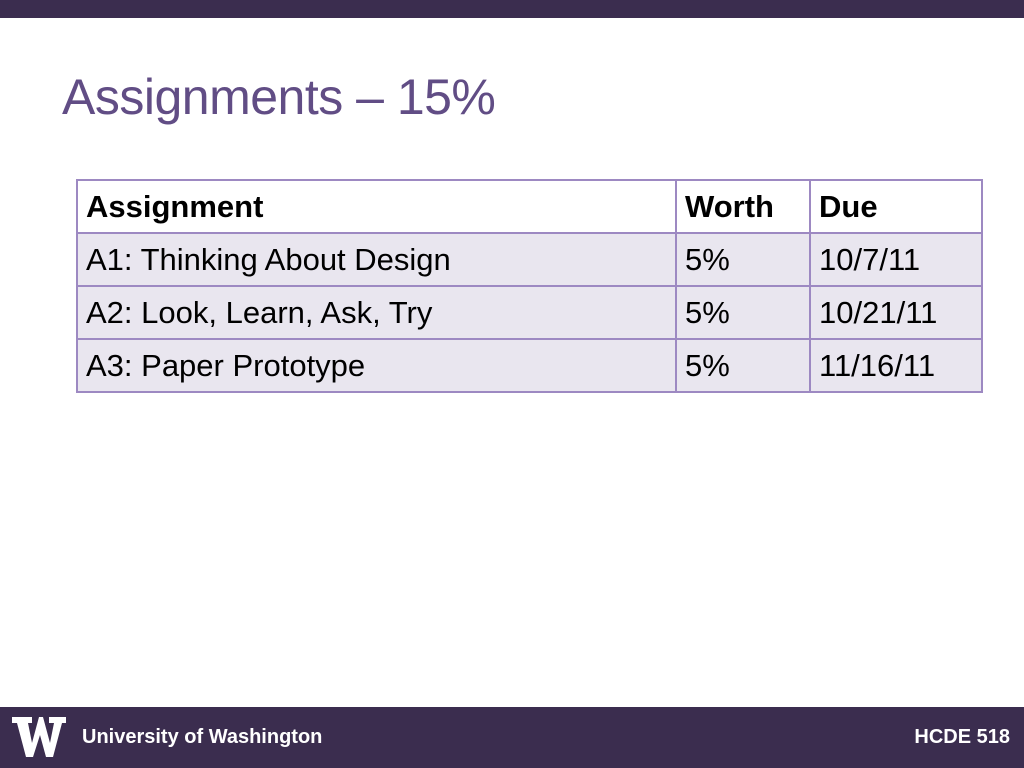 The image size is (1024, 768). I want to click on table-row: A3: Paper Prototype 5% 11/16/11, so click(529, 365).